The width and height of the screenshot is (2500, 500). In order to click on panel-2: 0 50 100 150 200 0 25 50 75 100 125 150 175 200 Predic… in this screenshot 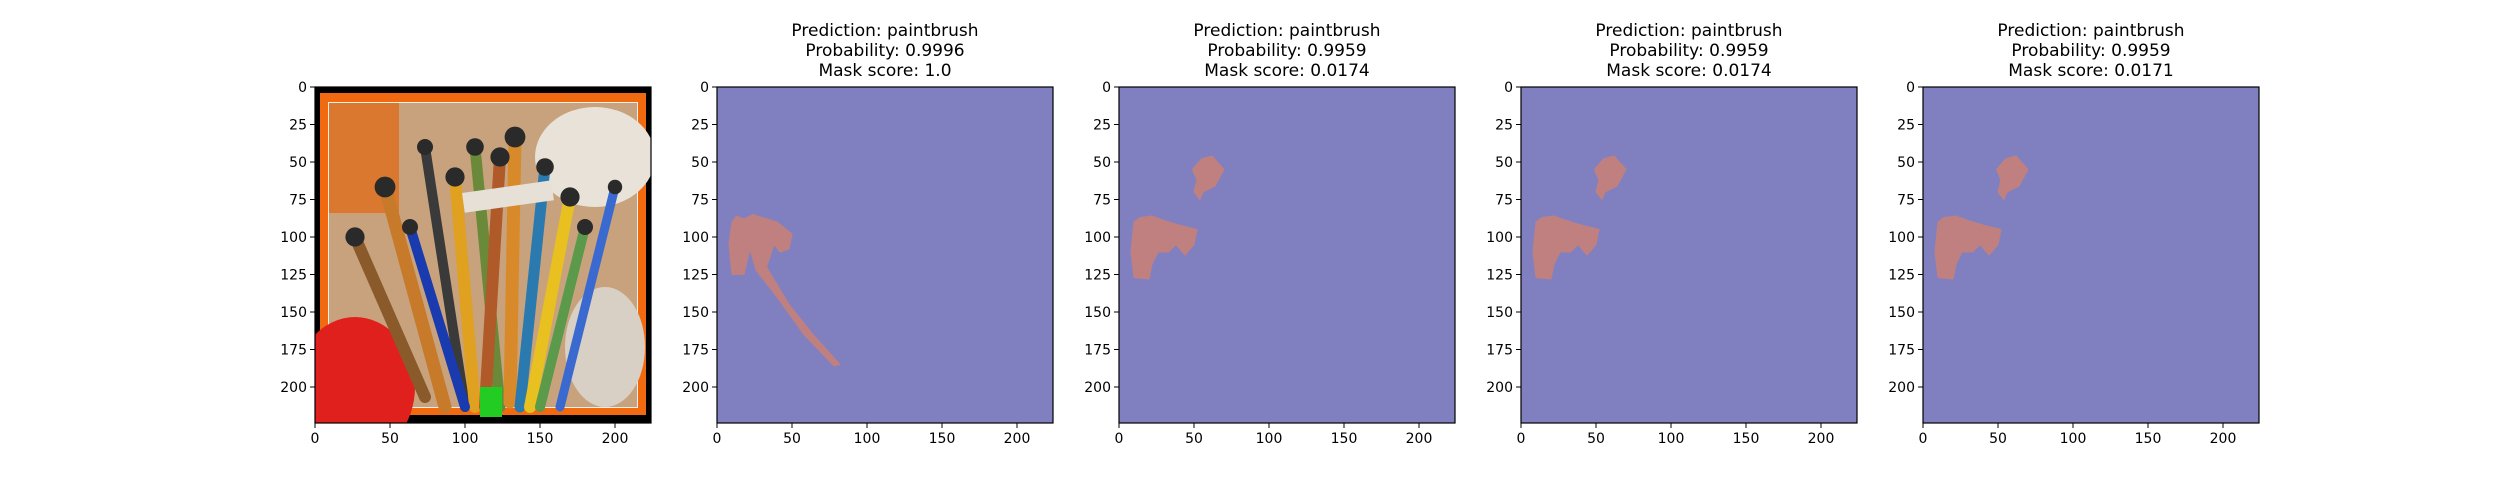, I will do `click(1270, 234)`.